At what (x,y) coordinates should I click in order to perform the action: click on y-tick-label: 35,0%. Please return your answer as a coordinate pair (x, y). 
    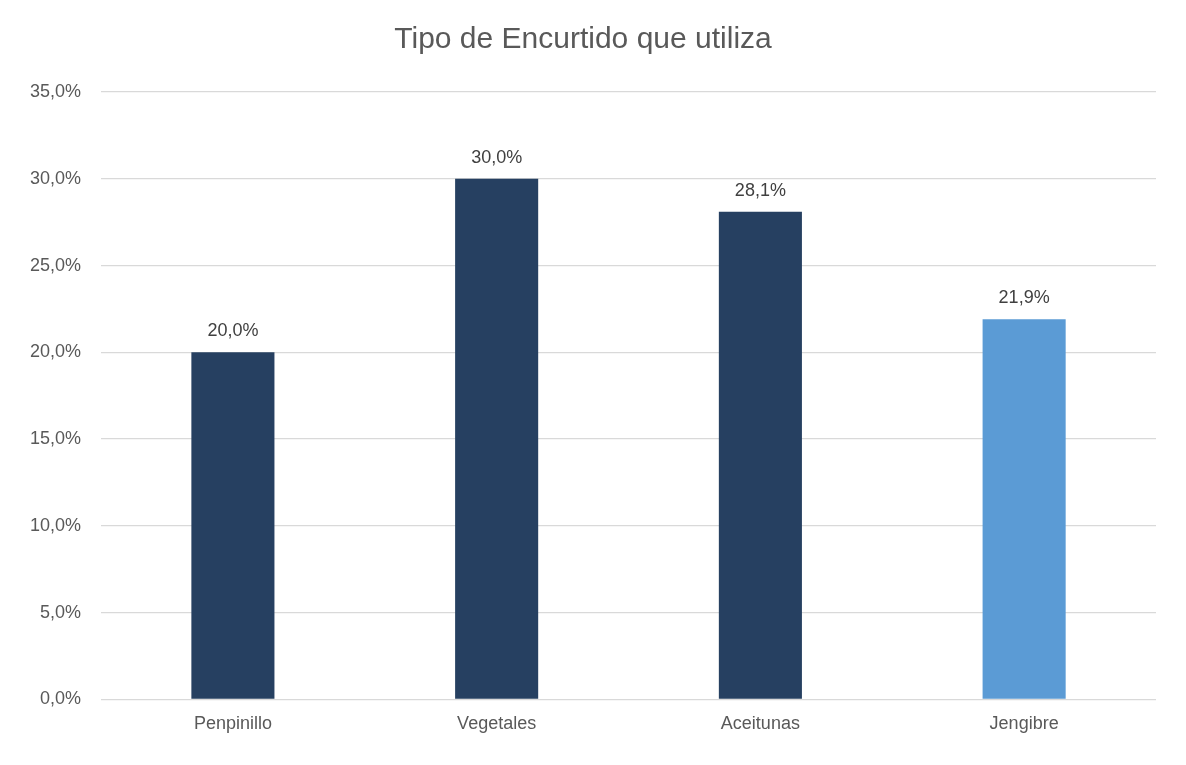
    Looking at the image, I should click on (55, 90).